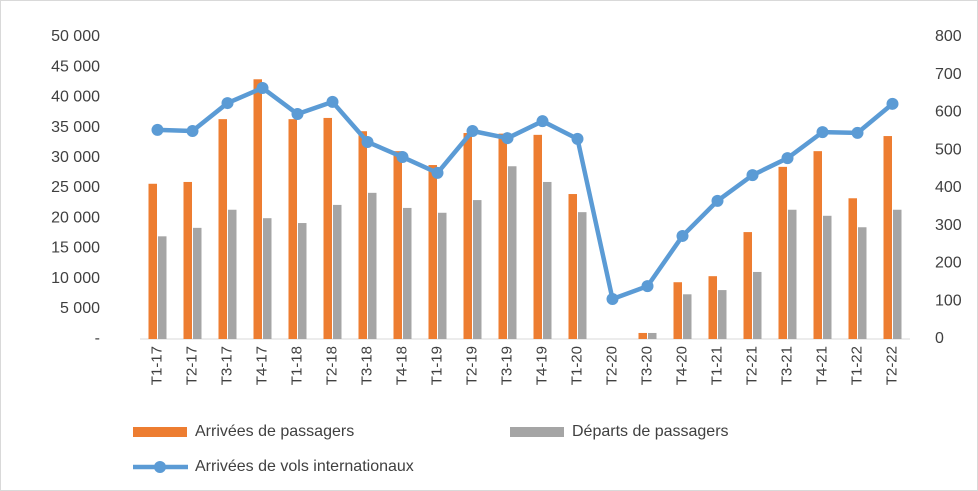 Image resolution: width=978 pixels, height=491 pixels. What do you see at coordinates (75, 127) in the screenshot?
I see `y-tick-label: 35 000` at bounding box center [75, 127].